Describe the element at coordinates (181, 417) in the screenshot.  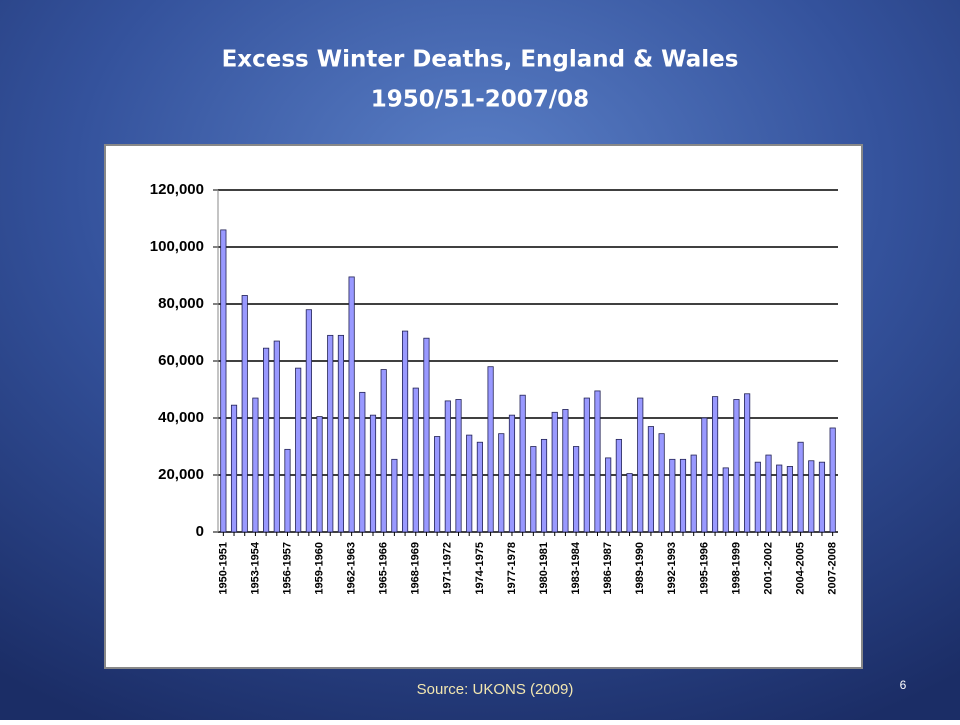
I see `y-tick-label: 40,000` at that location.